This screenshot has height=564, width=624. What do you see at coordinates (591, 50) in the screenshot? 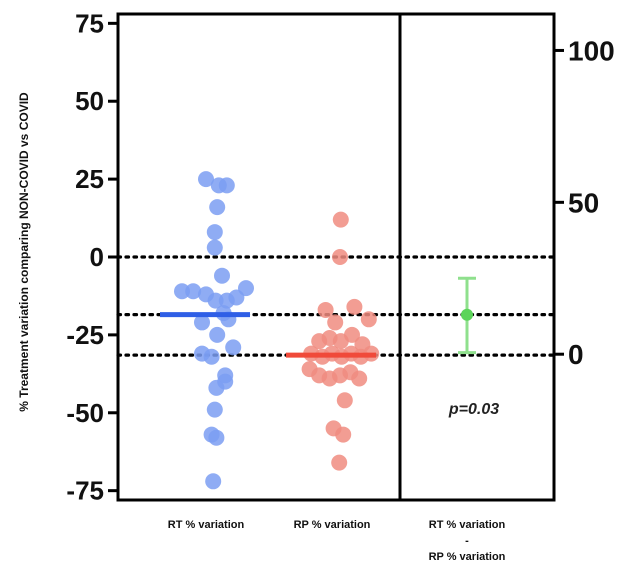
I see `right-tick-label: 100` at bounding box center [591, 50].